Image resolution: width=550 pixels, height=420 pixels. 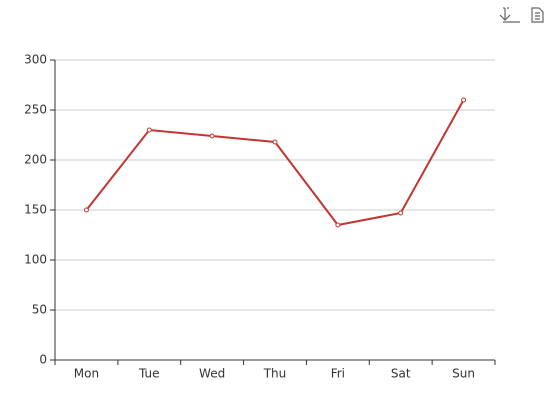 I want to click on toolbox-download, so click(x=509, y=15).